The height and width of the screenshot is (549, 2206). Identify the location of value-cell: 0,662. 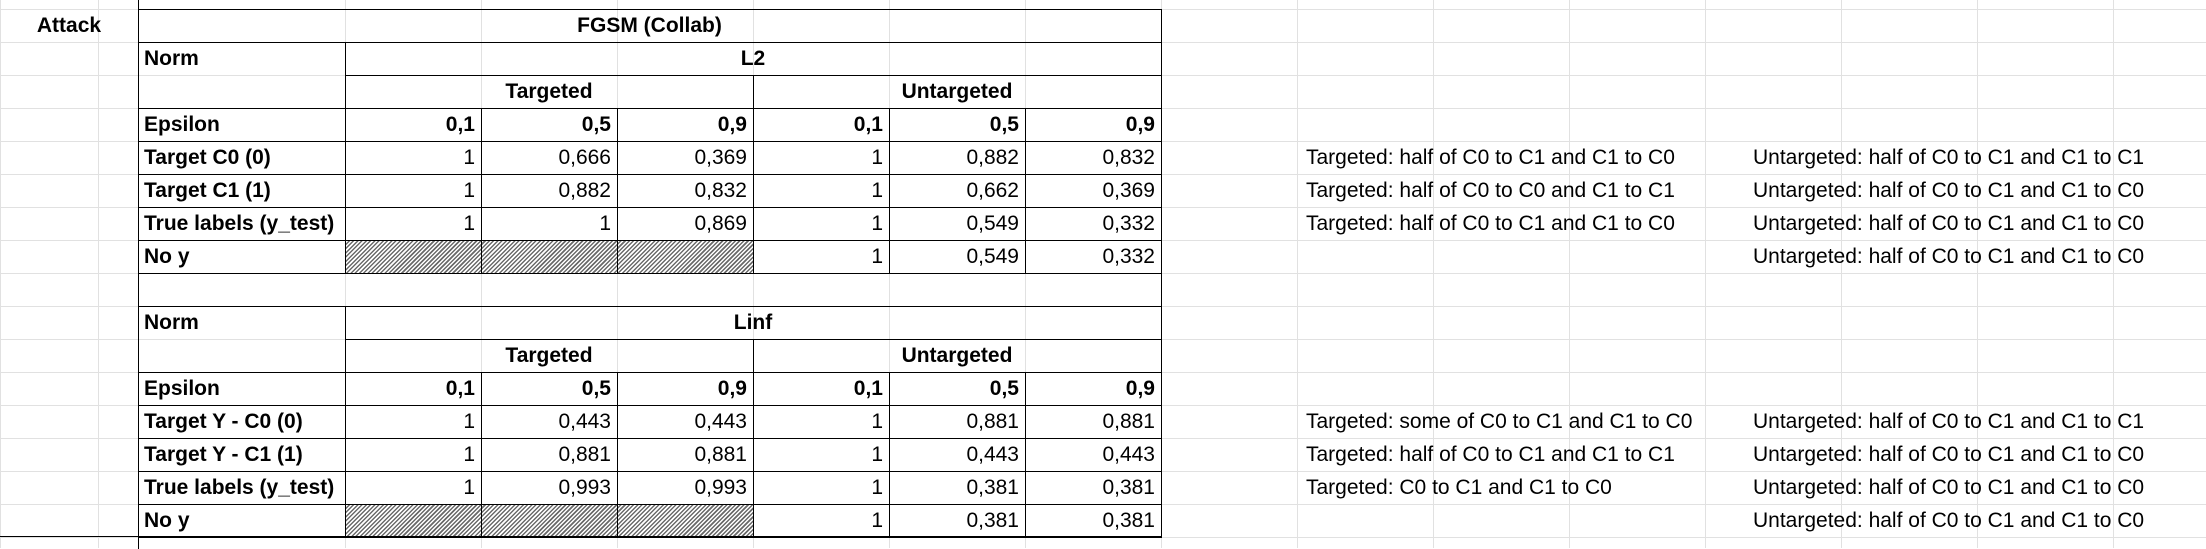
(992, 190).